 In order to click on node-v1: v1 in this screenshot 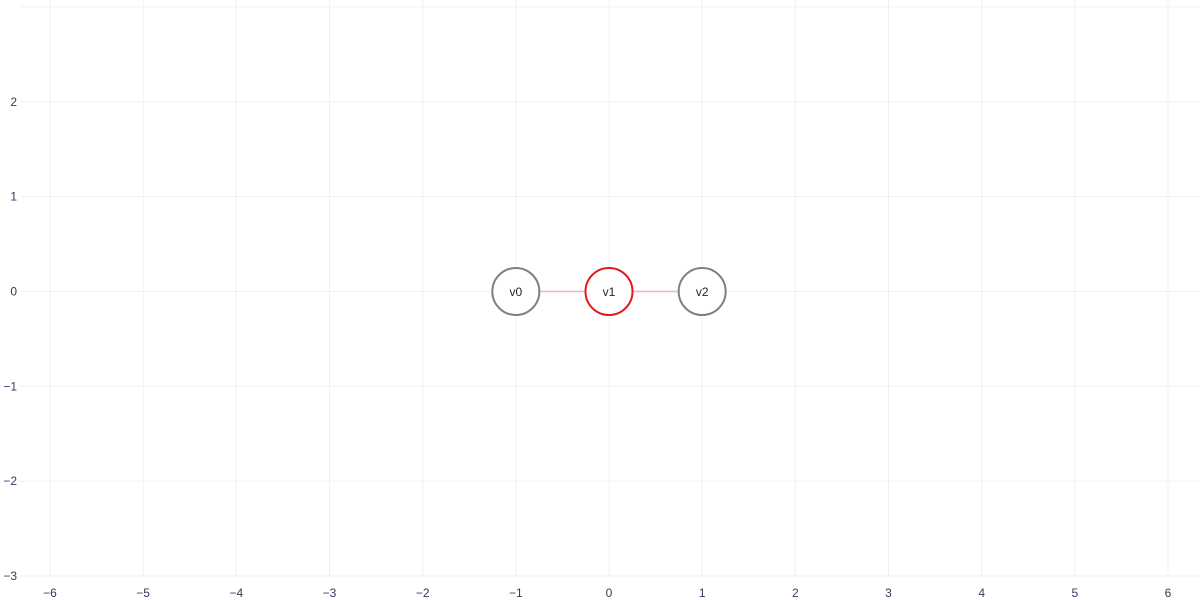, I will do `click(609, 291)`.